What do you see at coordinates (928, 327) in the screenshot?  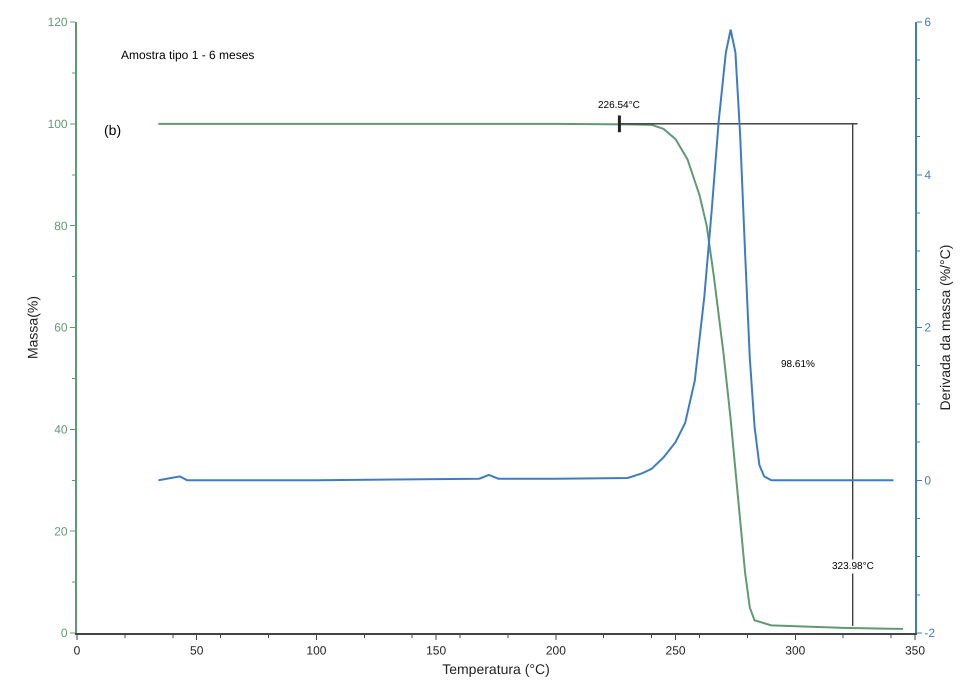 I see `y2-tick-label: 2` at bounding box center [928, 327].